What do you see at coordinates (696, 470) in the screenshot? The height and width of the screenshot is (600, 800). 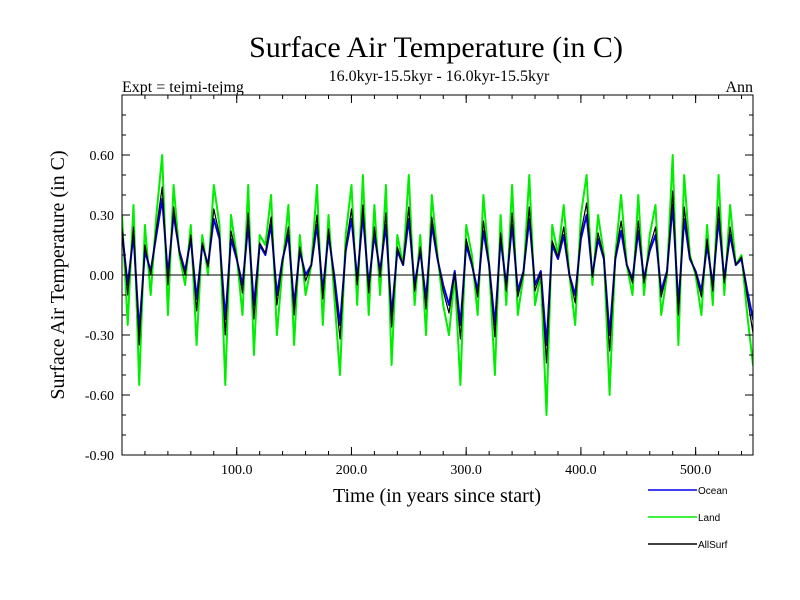 I see `x-tick-label: 500.0` at bounding box center [696, 470].